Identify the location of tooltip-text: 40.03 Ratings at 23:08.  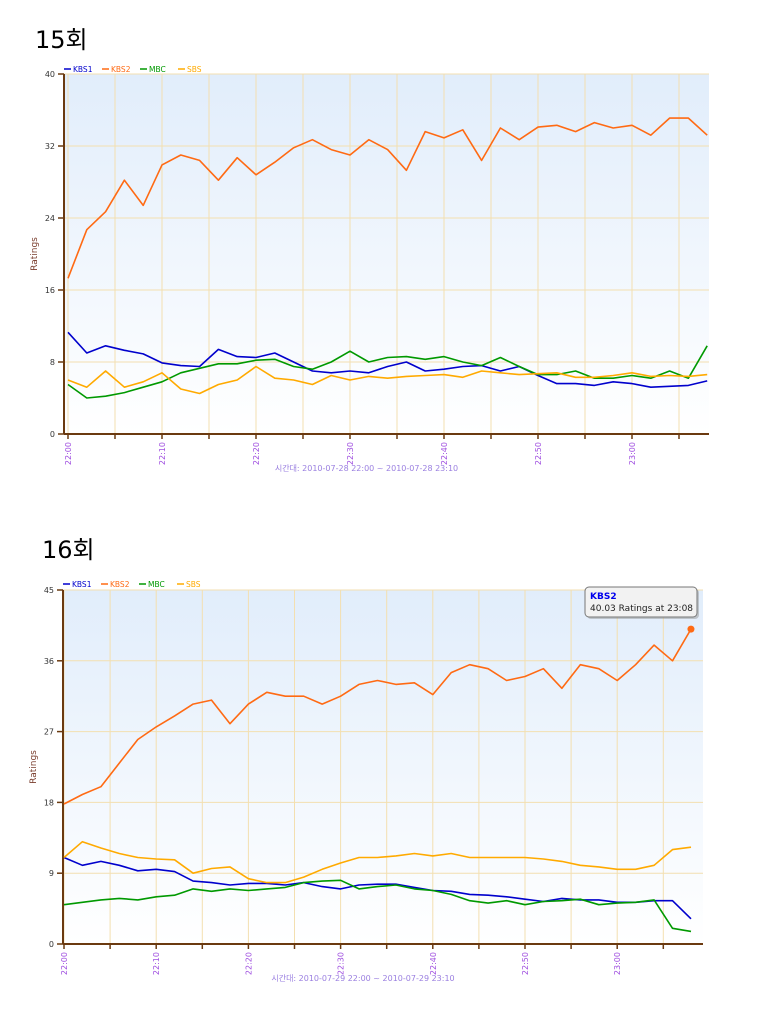
(641, 609).